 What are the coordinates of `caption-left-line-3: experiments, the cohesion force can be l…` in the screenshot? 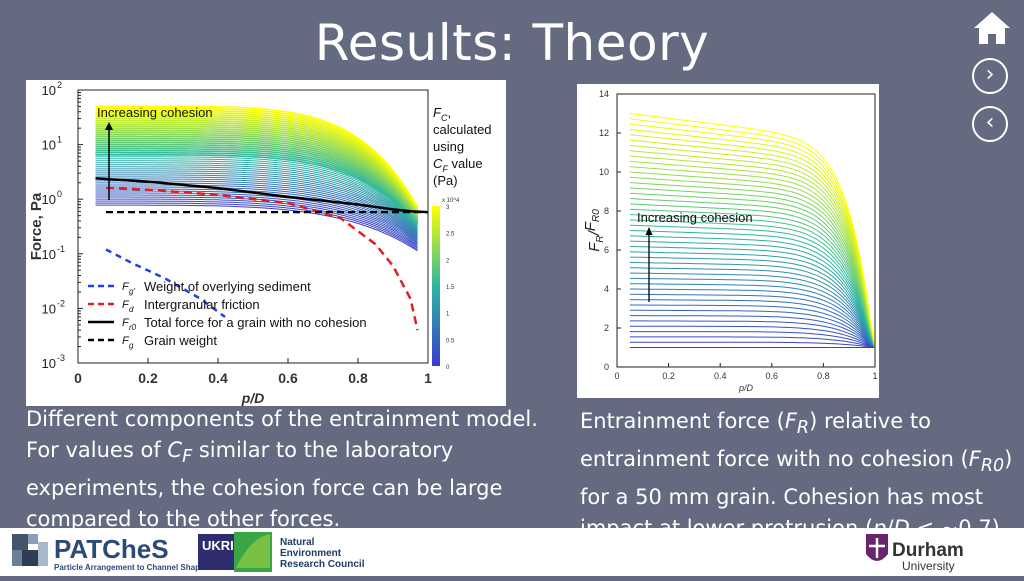 It's located at (264, 488).